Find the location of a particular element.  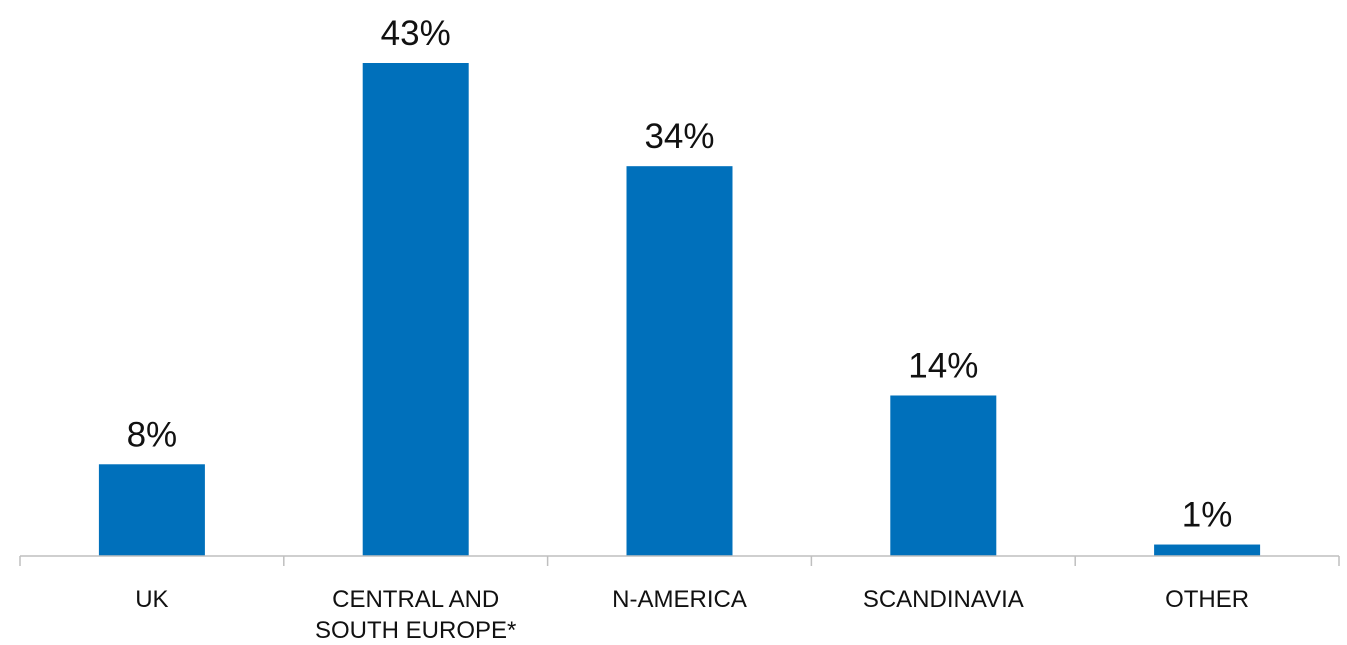

x-tick-label-4: OTHER is located at coordinates (1207, 599).